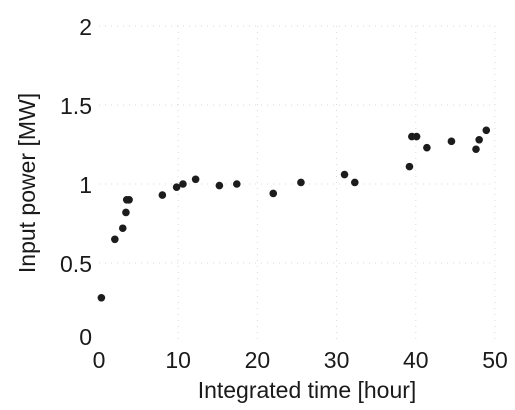 The image size is (515, 410). Describe the element at coordinates (416, 360) in the screenshot. I see `x-tick-label: 40` at that location.